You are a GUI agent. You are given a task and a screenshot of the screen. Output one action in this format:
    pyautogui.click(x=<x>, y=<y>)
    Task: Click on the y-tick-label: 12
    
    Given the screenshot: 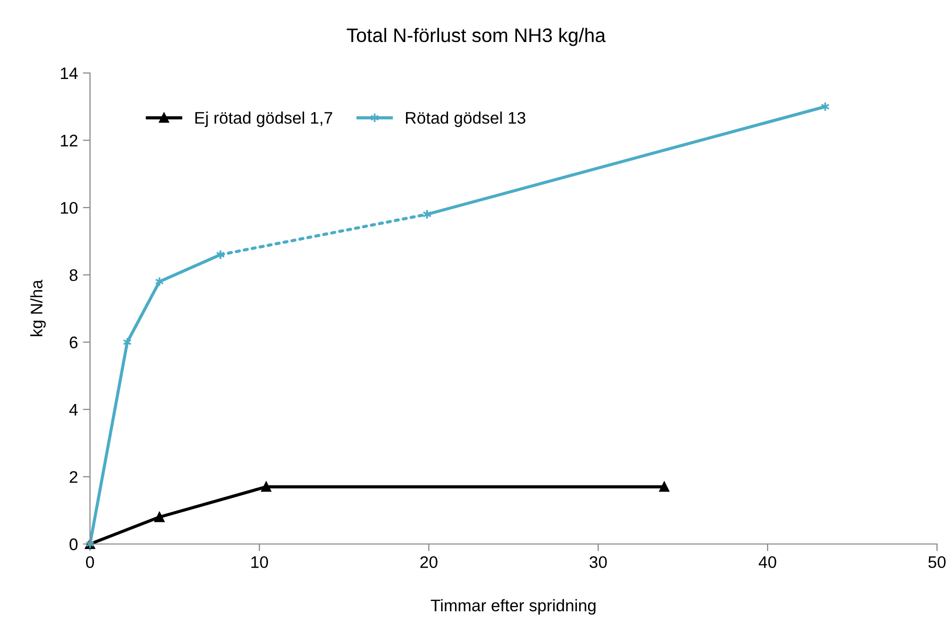 What is the action you would take?
    pyautogui.click(x=69, y=140)
    